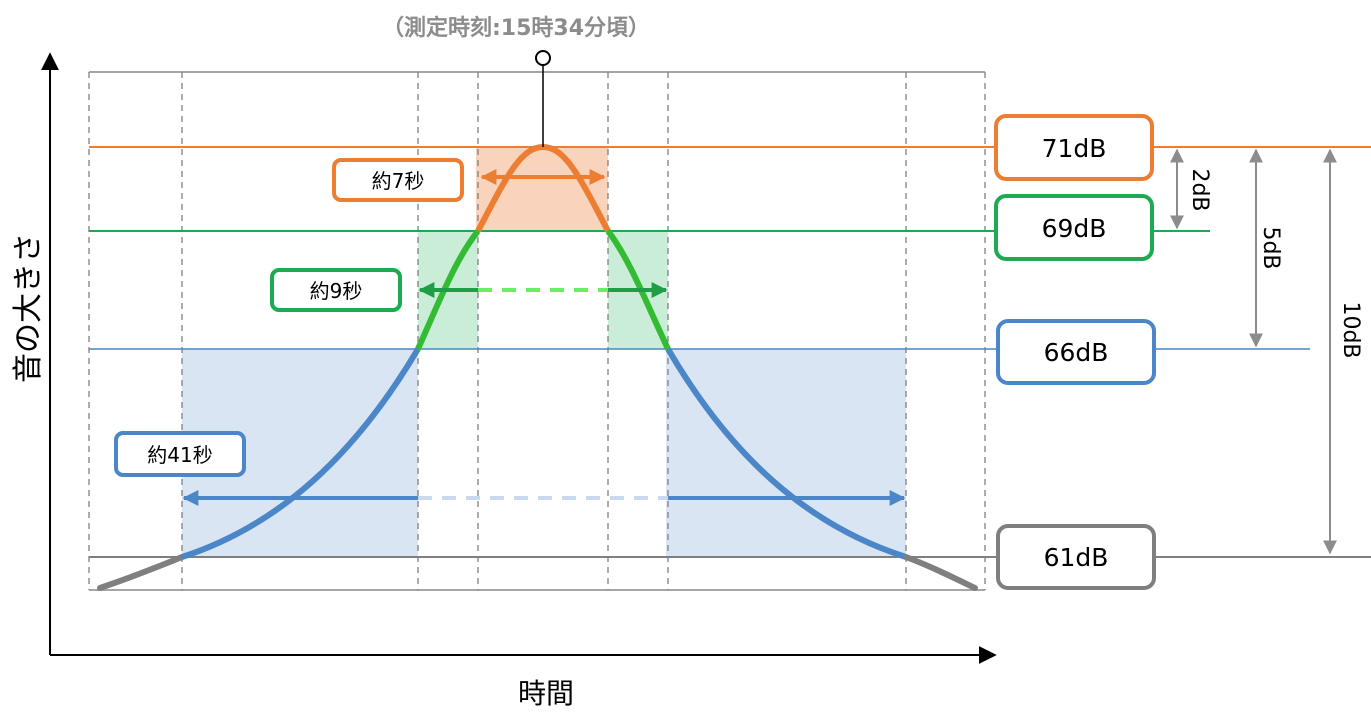  I want to click on duration-box-7s, so click(398, 180).